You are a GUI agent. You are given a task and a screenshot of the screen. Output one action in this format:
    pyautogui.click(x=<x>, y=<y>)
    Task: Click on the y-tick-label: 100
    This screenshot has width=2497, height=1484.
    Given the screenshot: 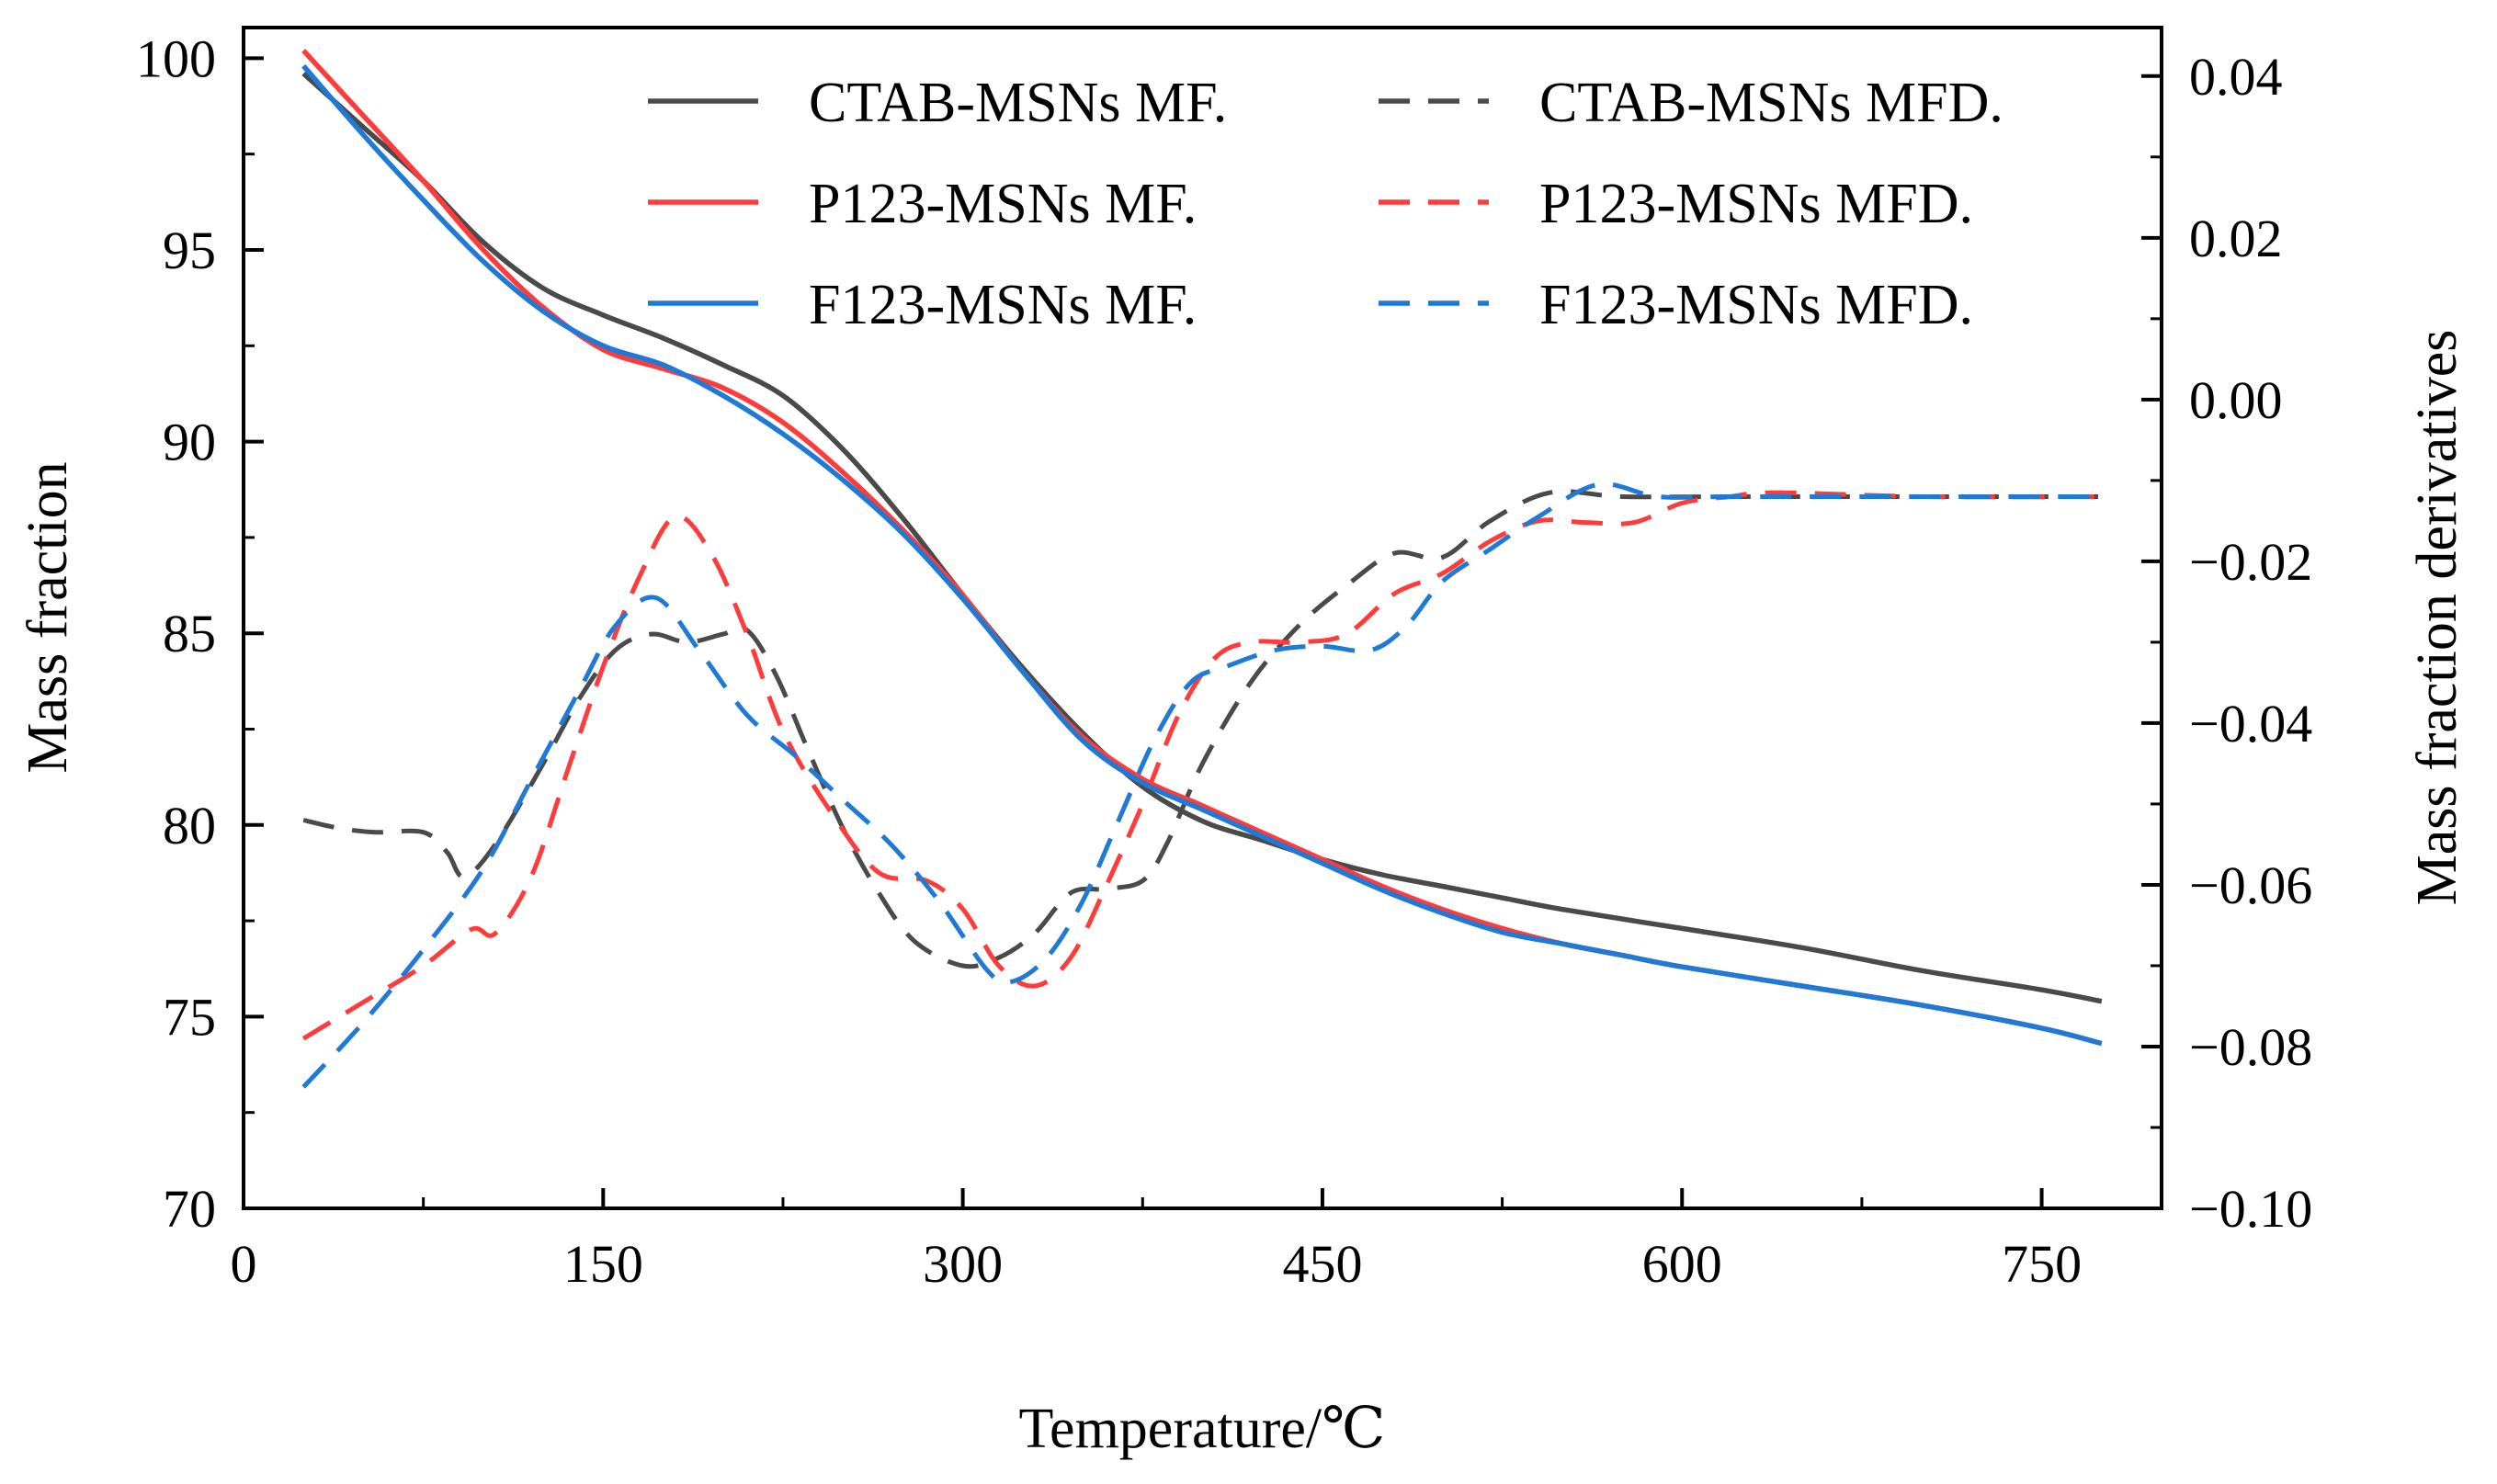 What is the action you would take?
    pyautogui.click(x=176, y=58)
    